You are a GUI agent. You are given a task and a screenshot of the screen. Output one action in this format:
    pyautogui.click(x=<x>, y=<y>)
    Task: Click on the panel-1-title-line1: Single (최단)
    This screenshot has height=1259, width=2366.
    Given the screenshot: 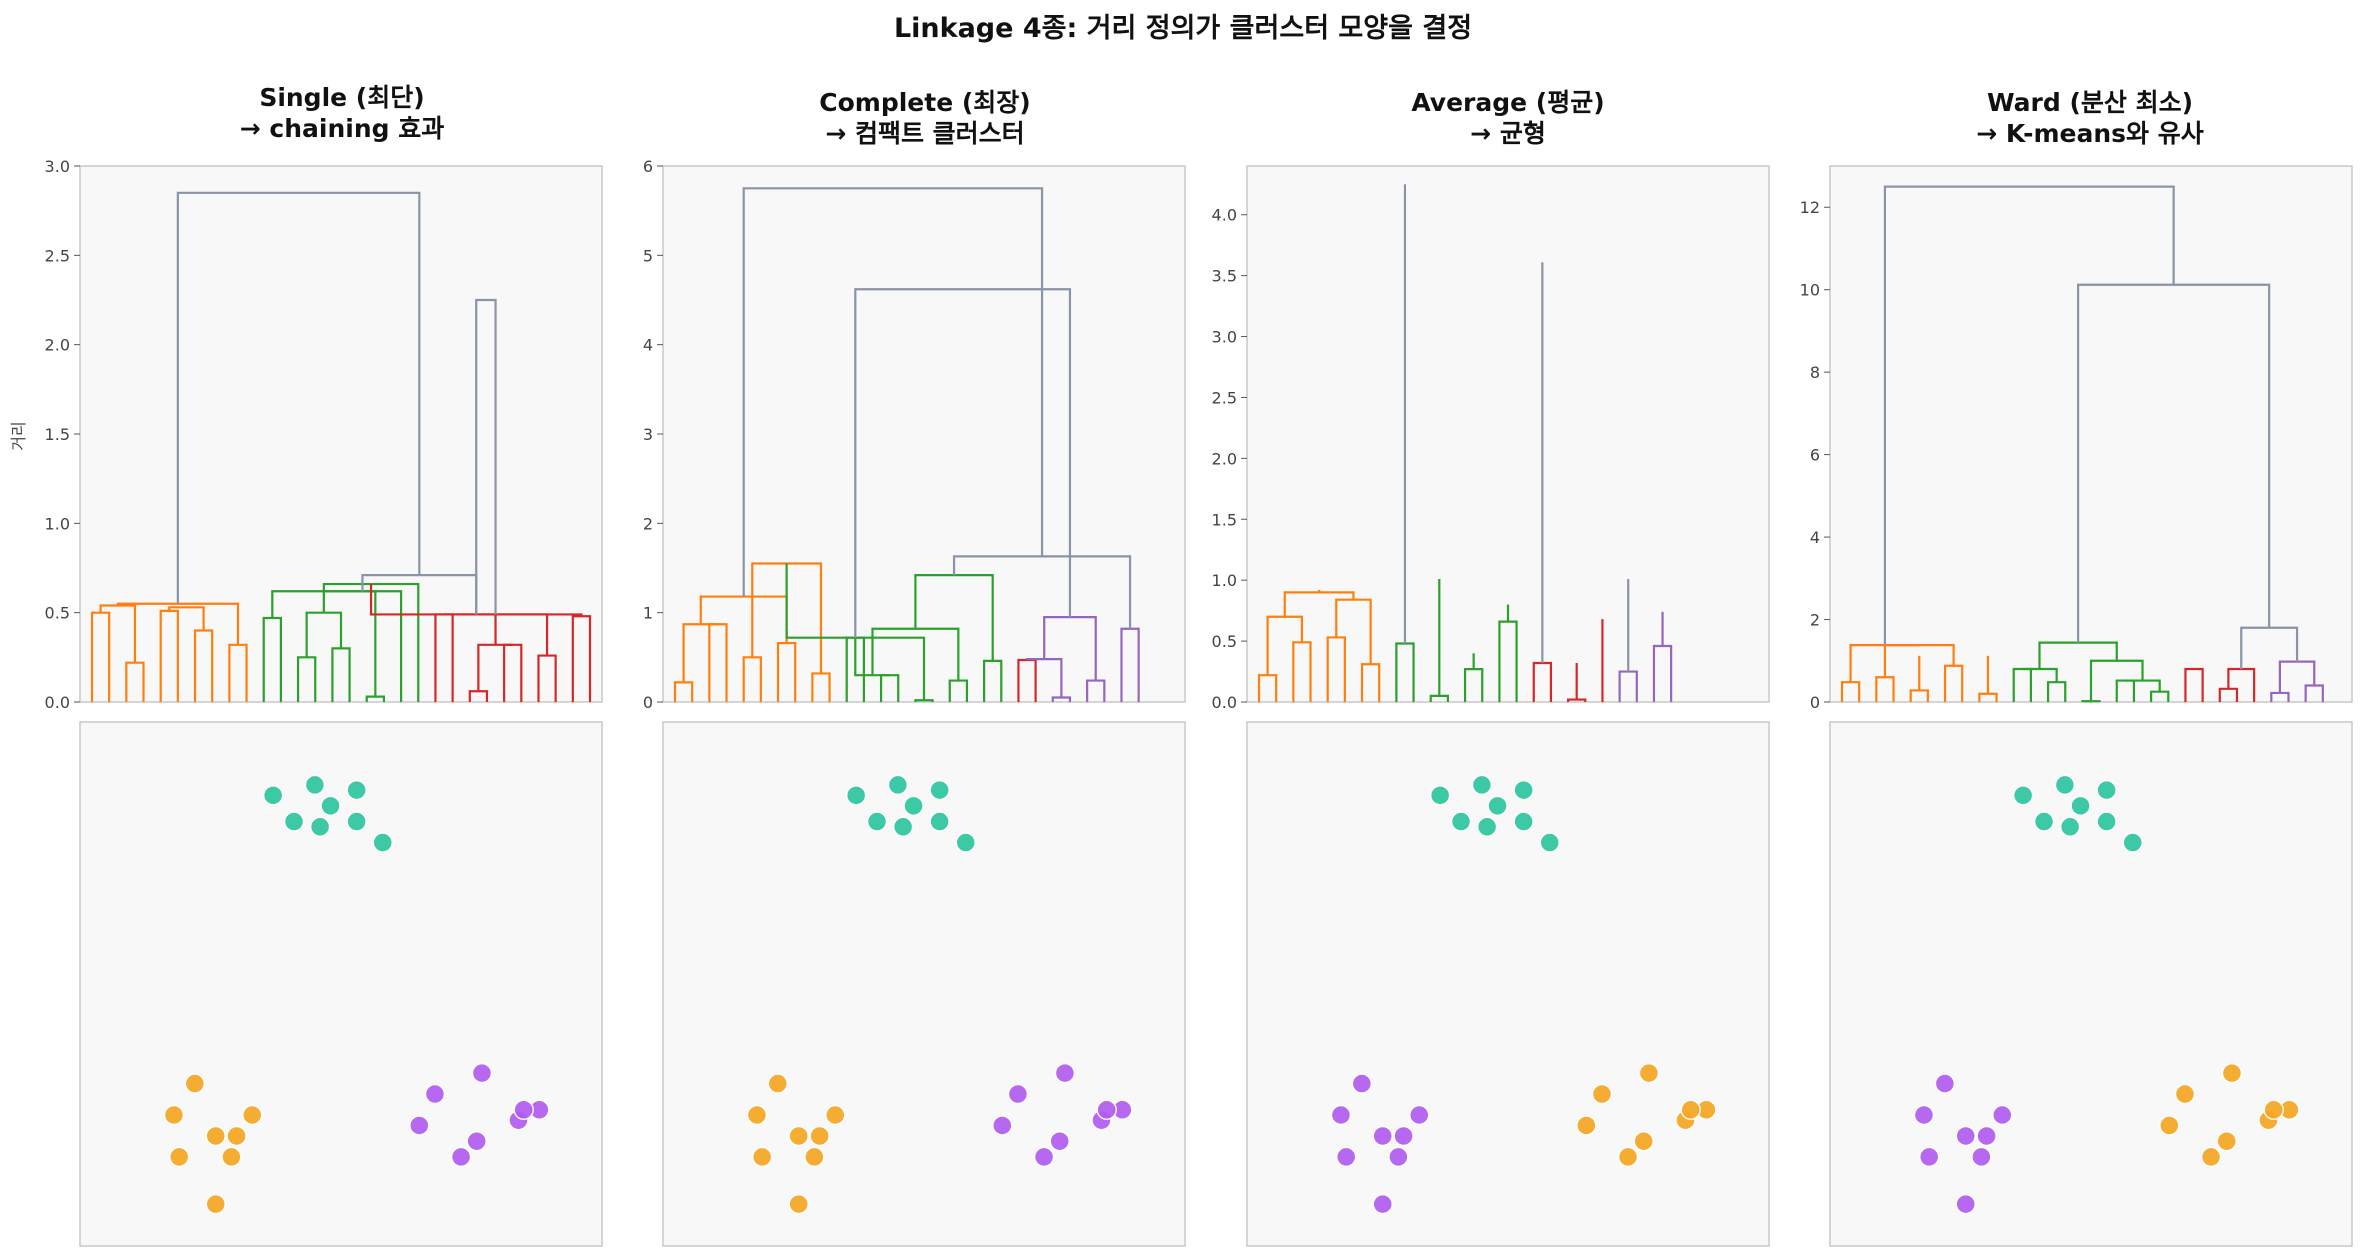 What is the action you would take?
    pyautogui.click(x=342, y=97)
    